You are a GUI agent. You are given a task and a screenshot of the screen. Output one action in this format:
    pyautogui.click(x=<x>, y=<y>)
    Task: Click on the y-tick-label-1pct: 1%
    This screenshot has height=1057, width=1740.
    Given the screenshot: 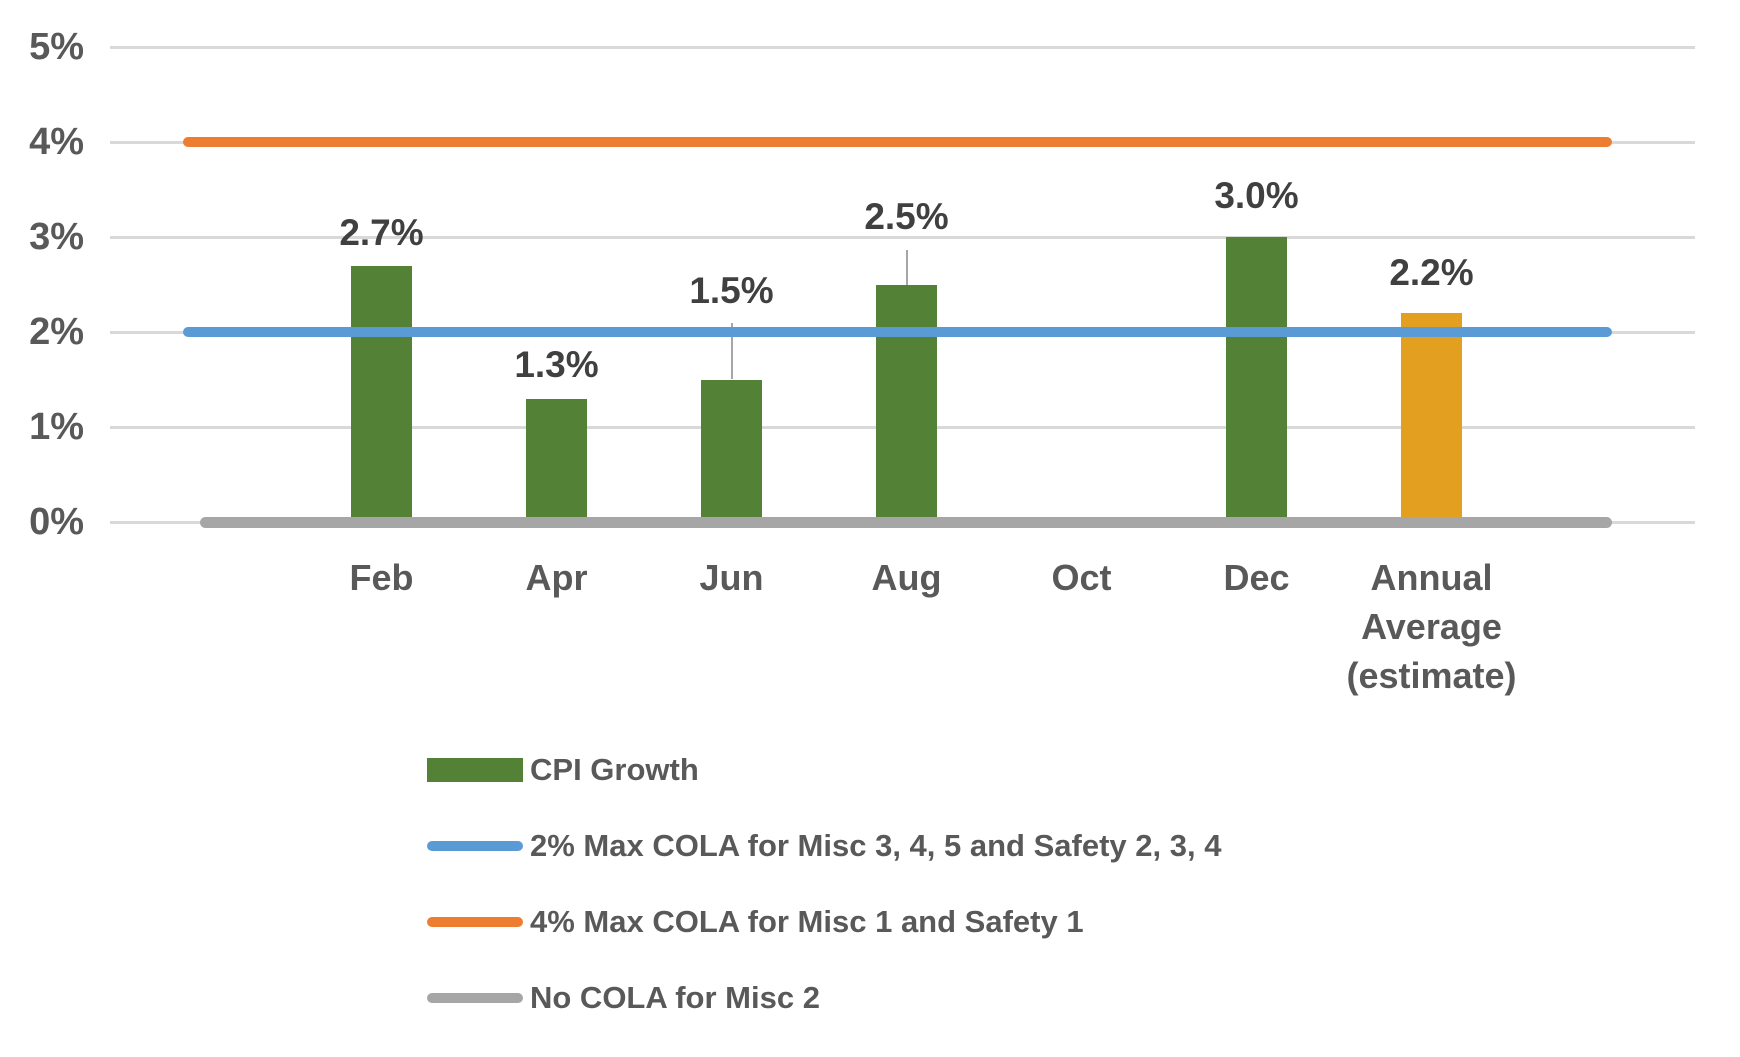 What is the action you would take?
    pyautogui.click(x=56, y=427)
    